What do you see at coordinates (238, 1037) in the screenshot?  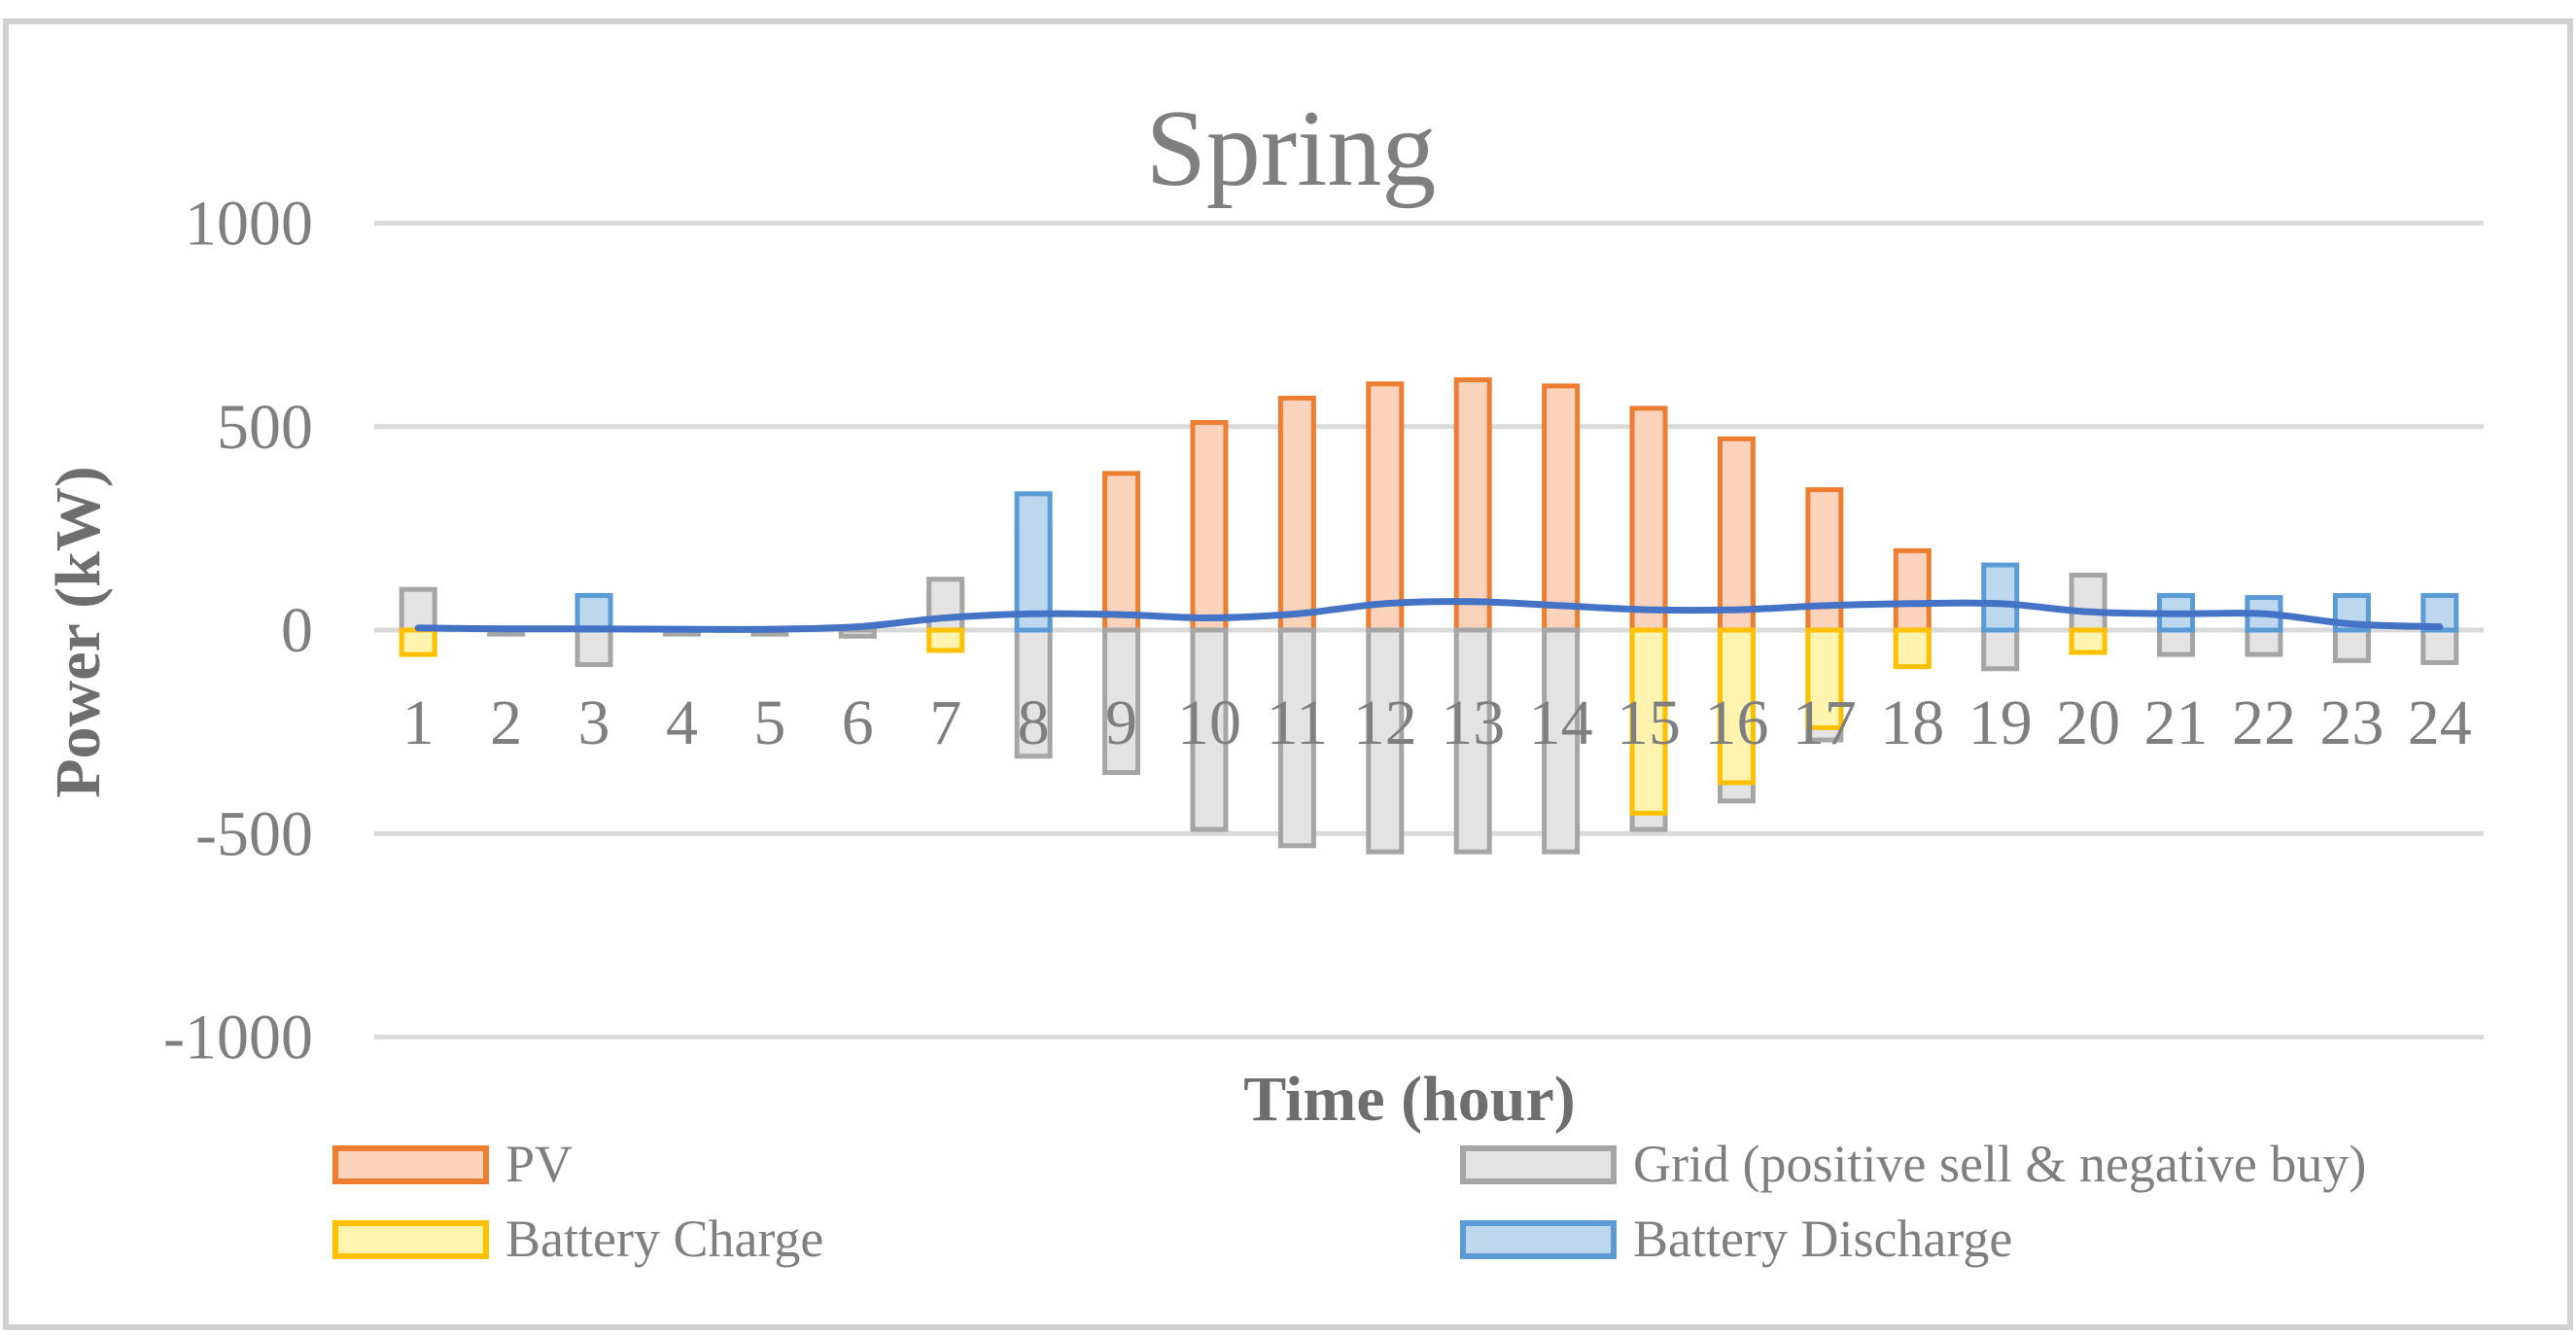 I see `y-tick-label: -1000` at bounding box center [238, 1037].